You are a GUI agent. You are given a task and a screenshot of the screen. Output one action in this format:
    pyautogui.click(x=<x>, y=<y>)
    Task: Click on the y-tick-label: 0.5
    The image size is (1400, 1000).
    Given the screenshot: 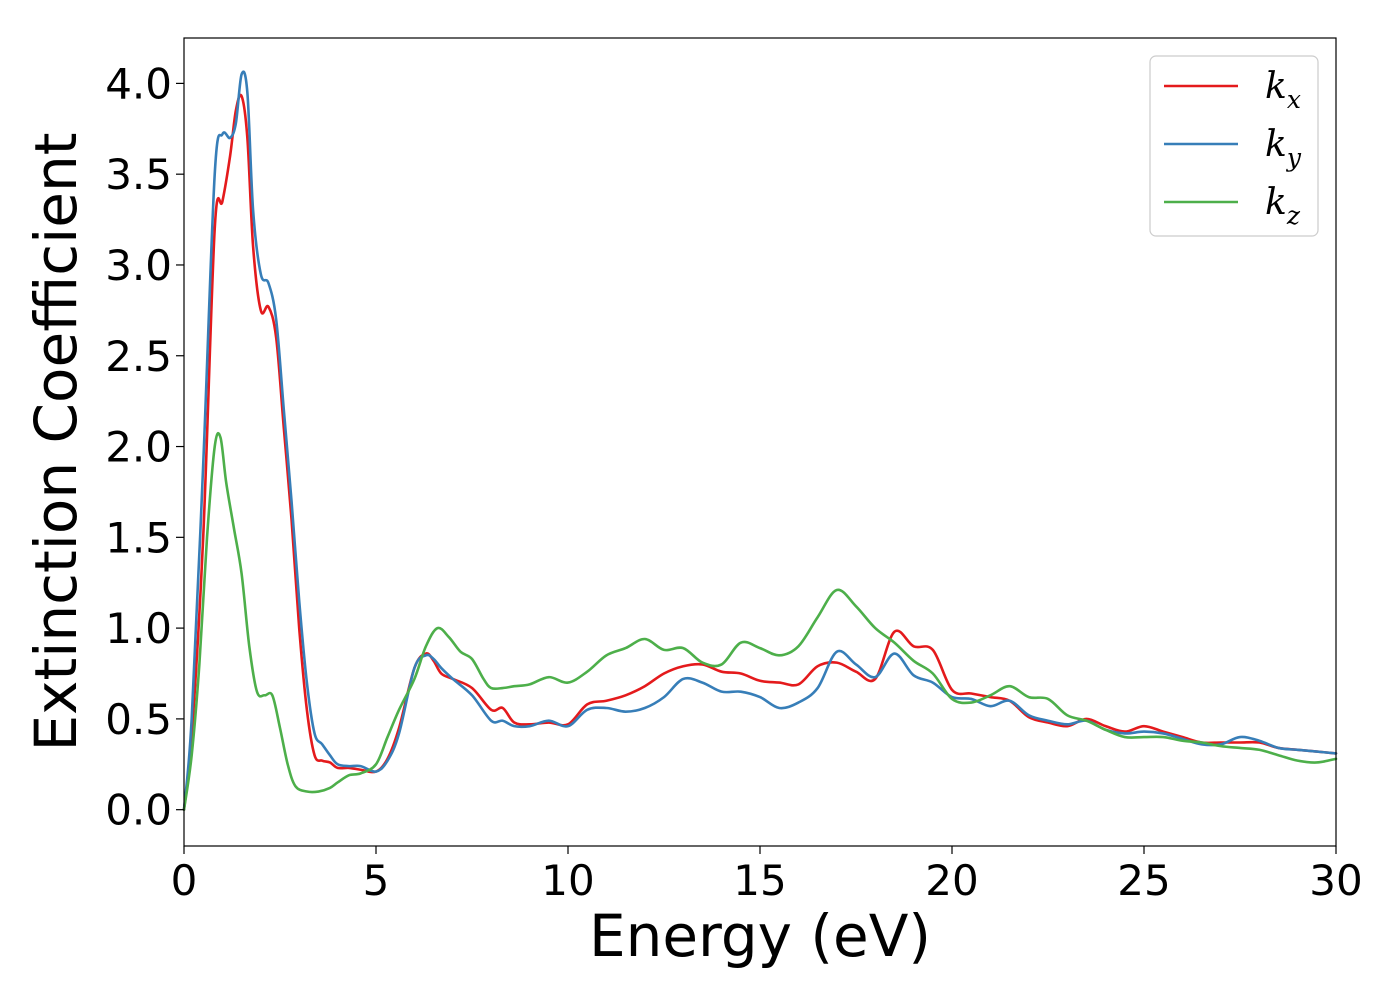 What is the action you would take?
    pyautogui.click(x=138, y=719)
    